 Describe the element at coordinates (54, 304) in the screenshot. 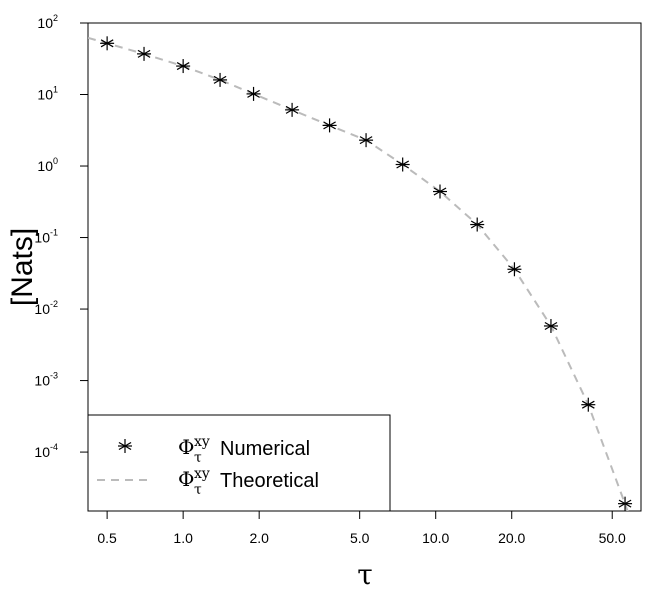

I see `y-tick-exponent: -2` at that location.